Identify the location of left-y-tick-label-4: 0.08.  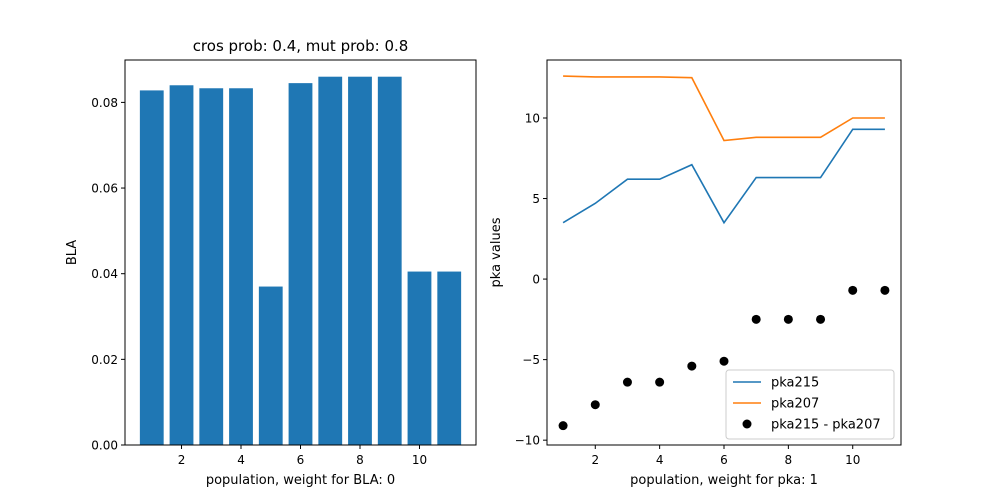
(104, 103).